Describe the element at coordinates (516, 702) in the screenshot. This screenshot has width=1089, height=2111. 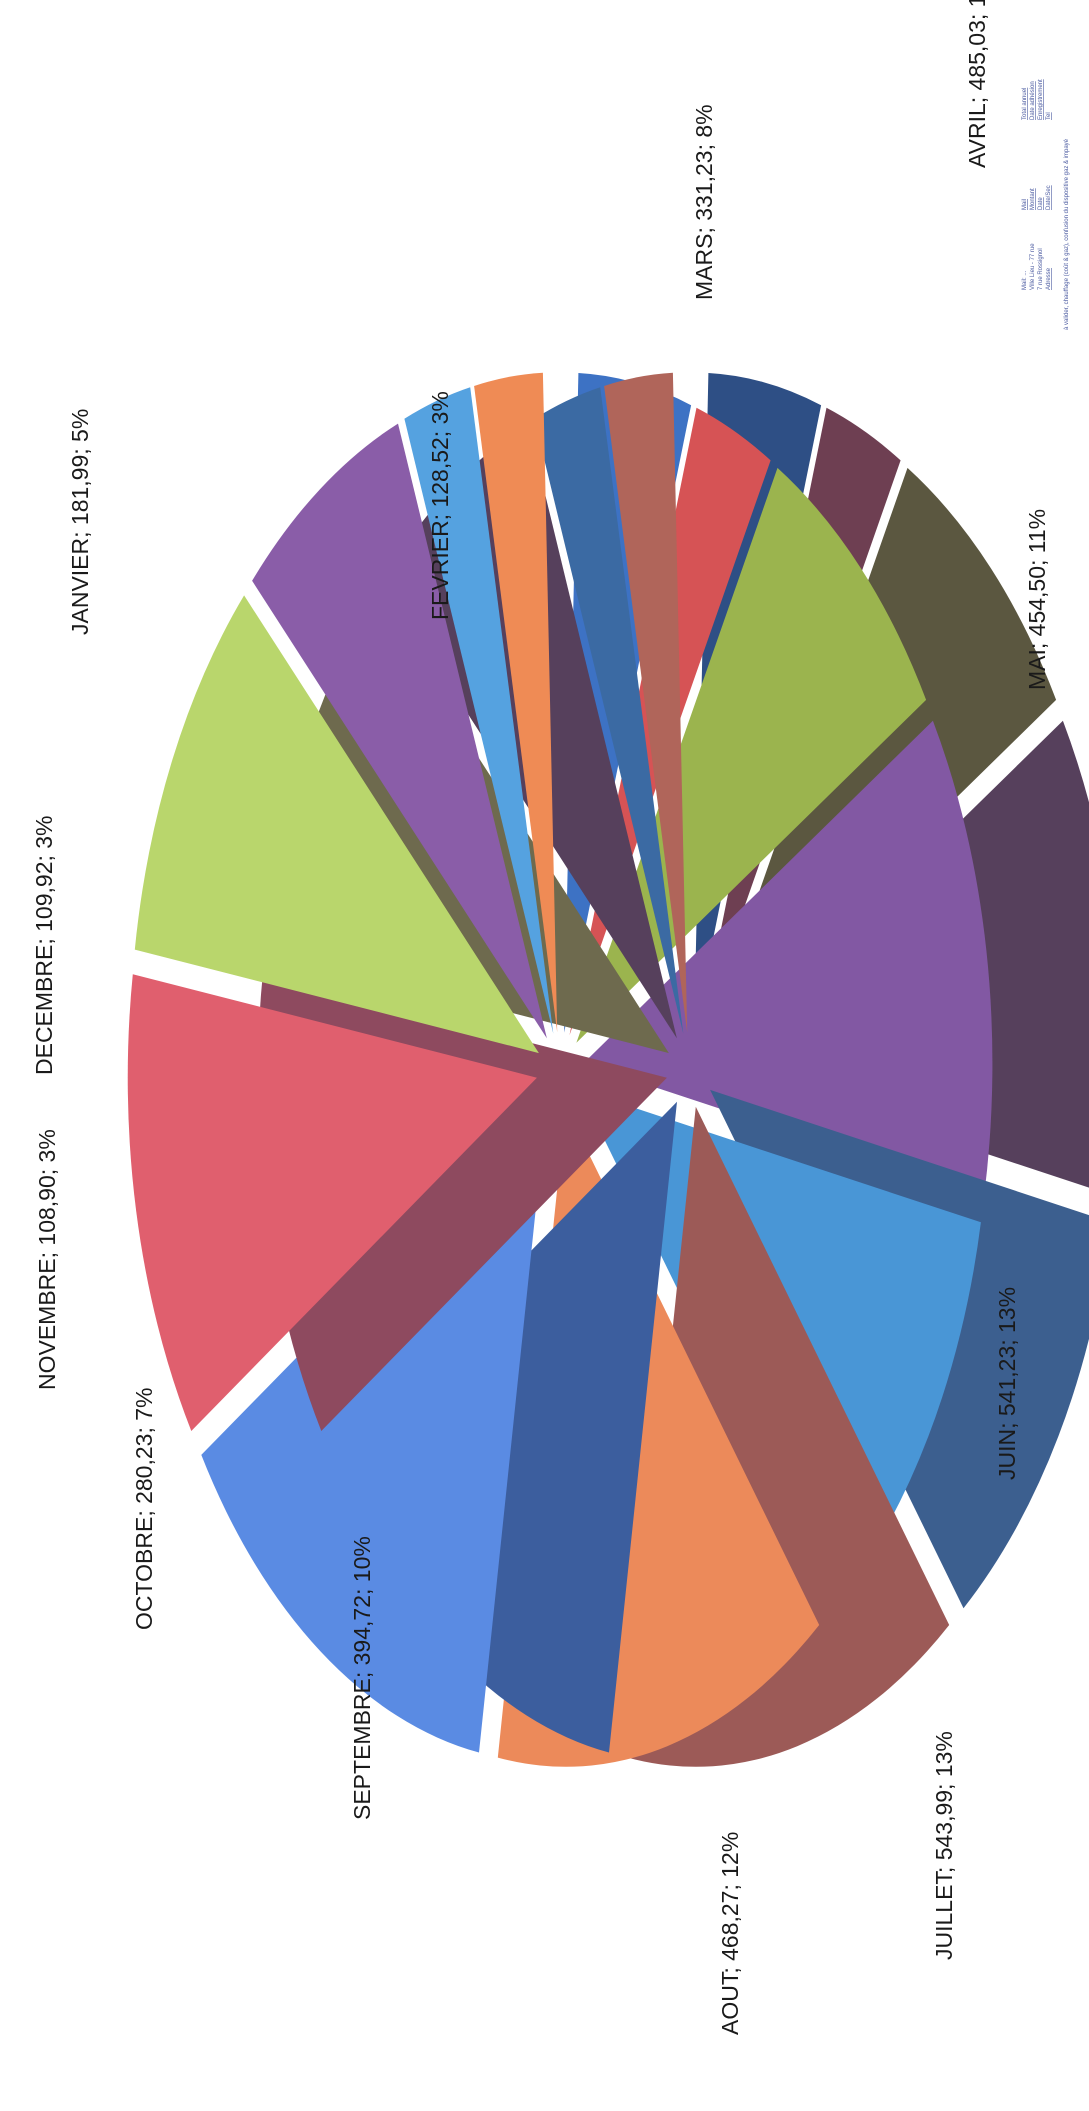
I see `slice-top-decembre` at that location.